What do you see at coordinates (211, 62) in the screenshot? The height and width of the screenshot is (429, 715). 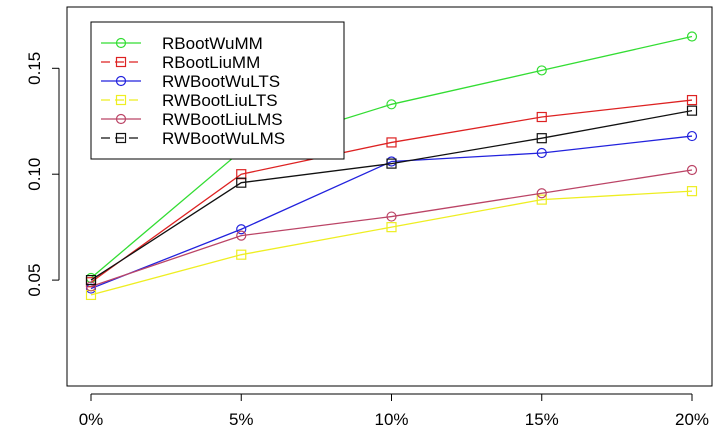 I see `legend-label: RBootLiuMM` at bounding box center [211, 62].